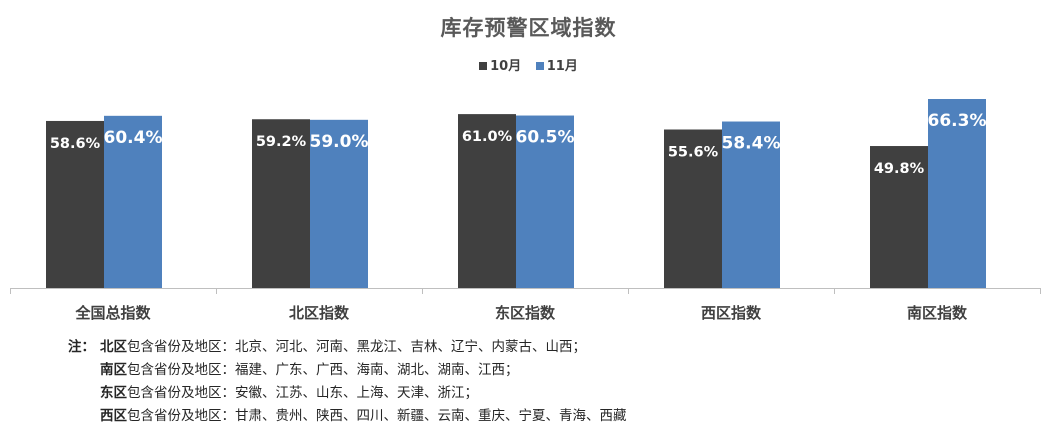 This screenshot has height=438, width=1057. I want to click on data-label: 60.4%, so click(133, 138).